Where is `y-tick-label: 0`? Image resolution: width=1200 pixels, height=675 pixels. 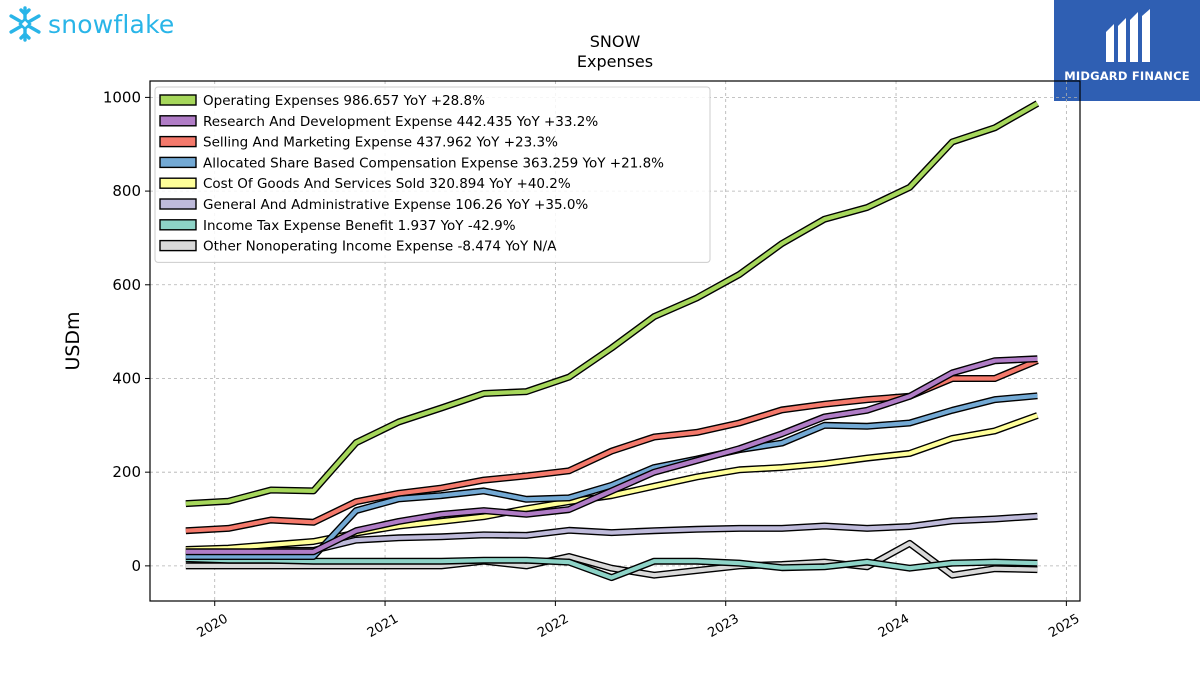
y-tick-label: 0 is located at coordinates (136, 566).